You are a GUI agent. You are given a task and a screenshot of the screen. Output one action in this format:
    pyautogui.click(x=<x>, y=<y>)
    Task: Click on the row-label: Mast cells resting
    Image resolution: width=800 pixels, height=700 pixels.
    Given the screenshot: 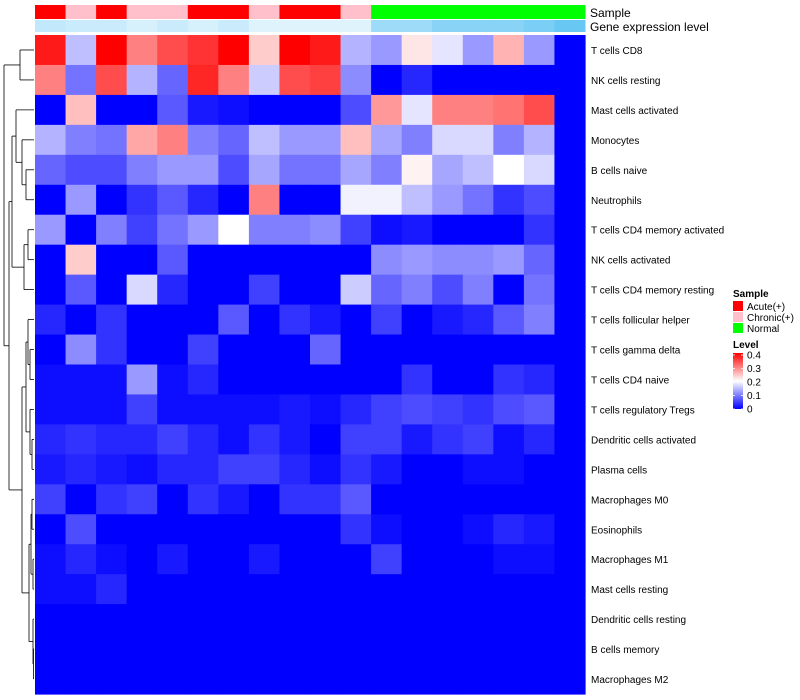 What is the action you would take?
    pyautogui.click(x=629, y=590)
    